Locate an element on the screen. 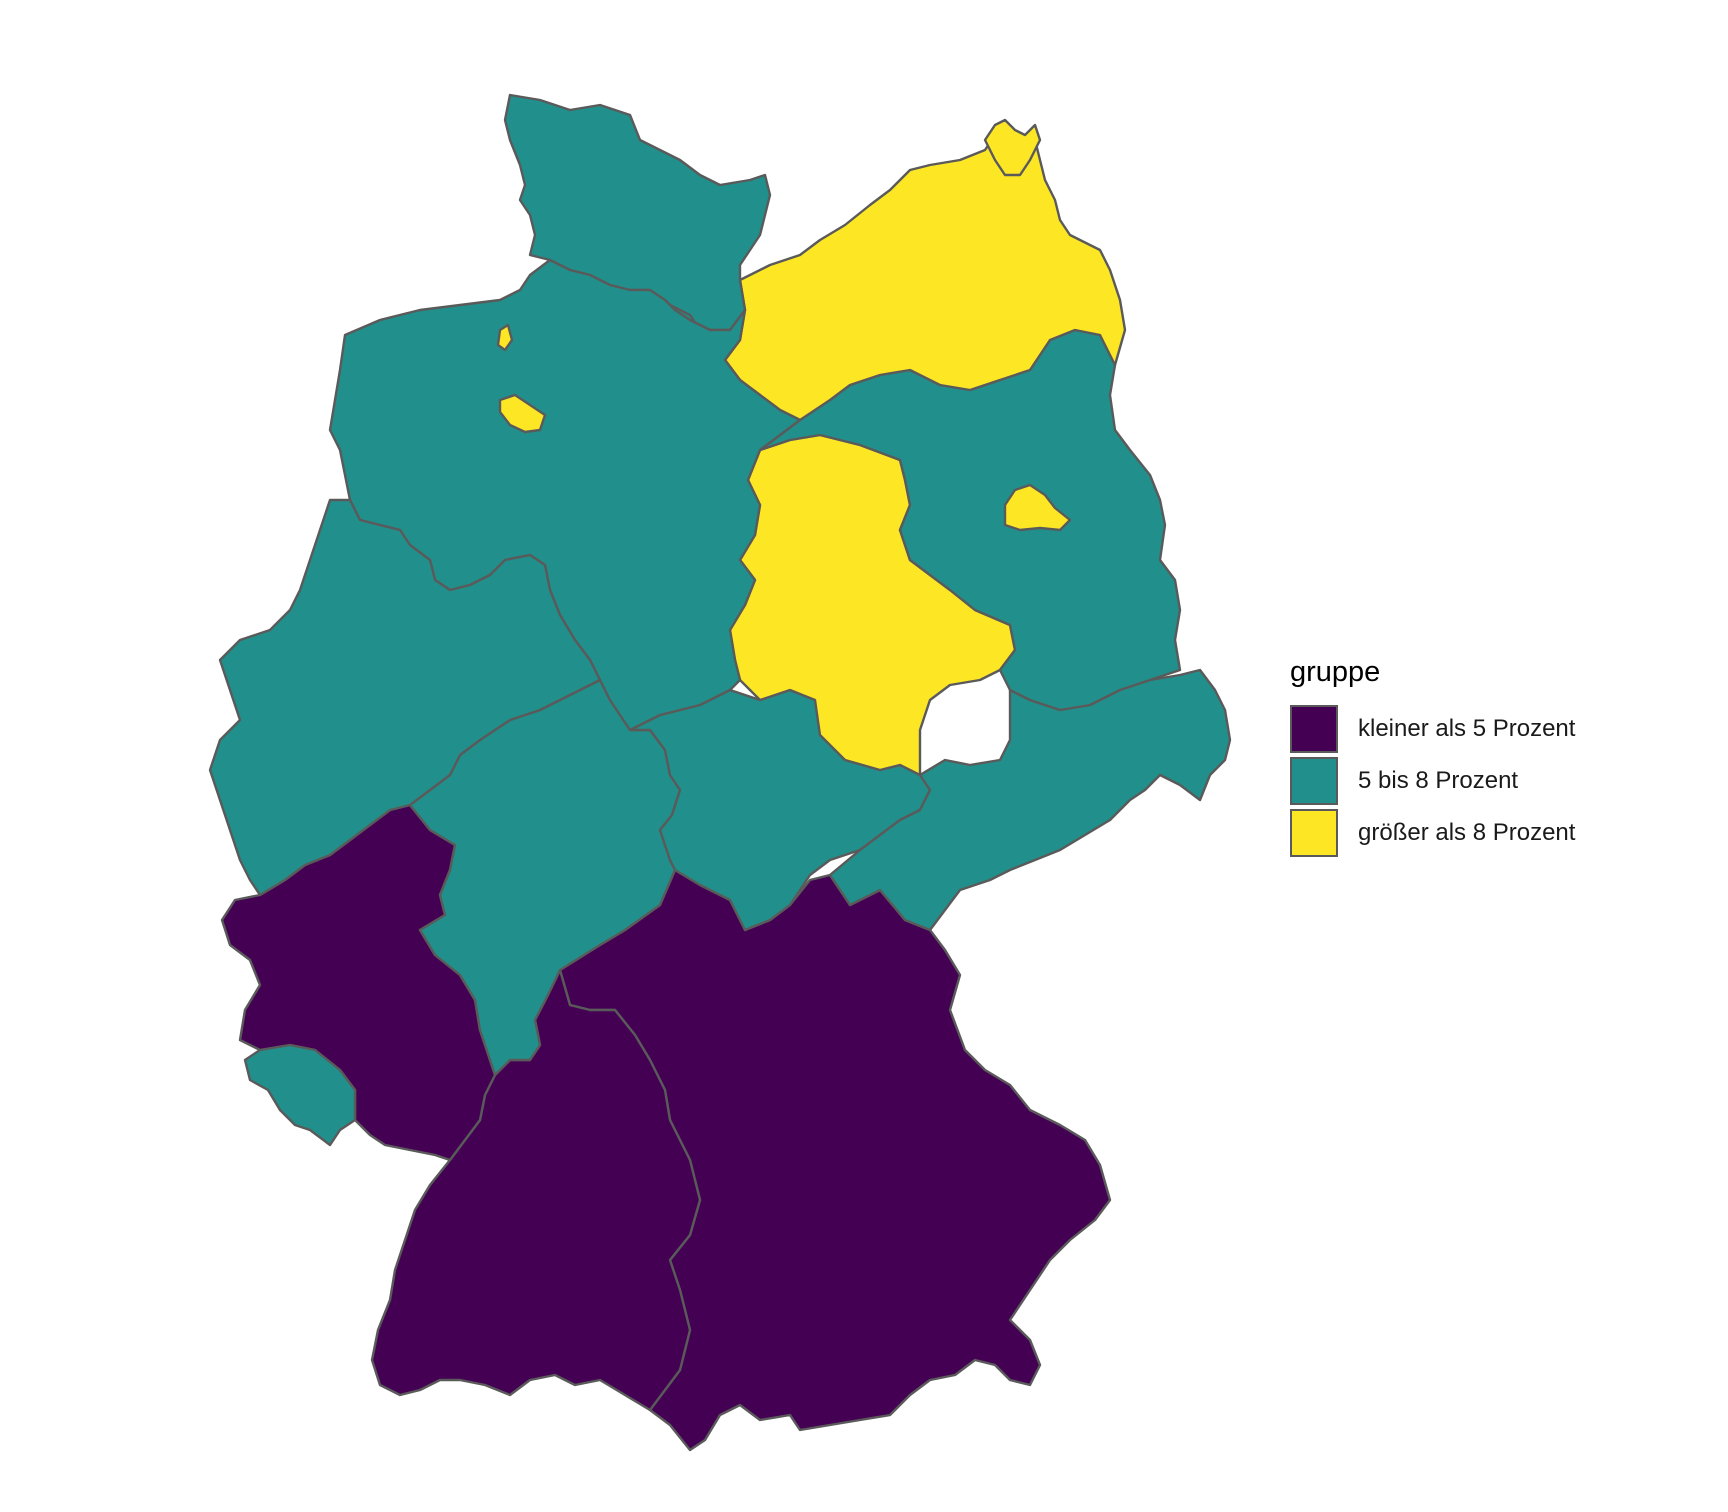 Image resolution: width=1728 pixels, height=1512 pixels. state-bremerhaven is located at coordinates (505, 337).